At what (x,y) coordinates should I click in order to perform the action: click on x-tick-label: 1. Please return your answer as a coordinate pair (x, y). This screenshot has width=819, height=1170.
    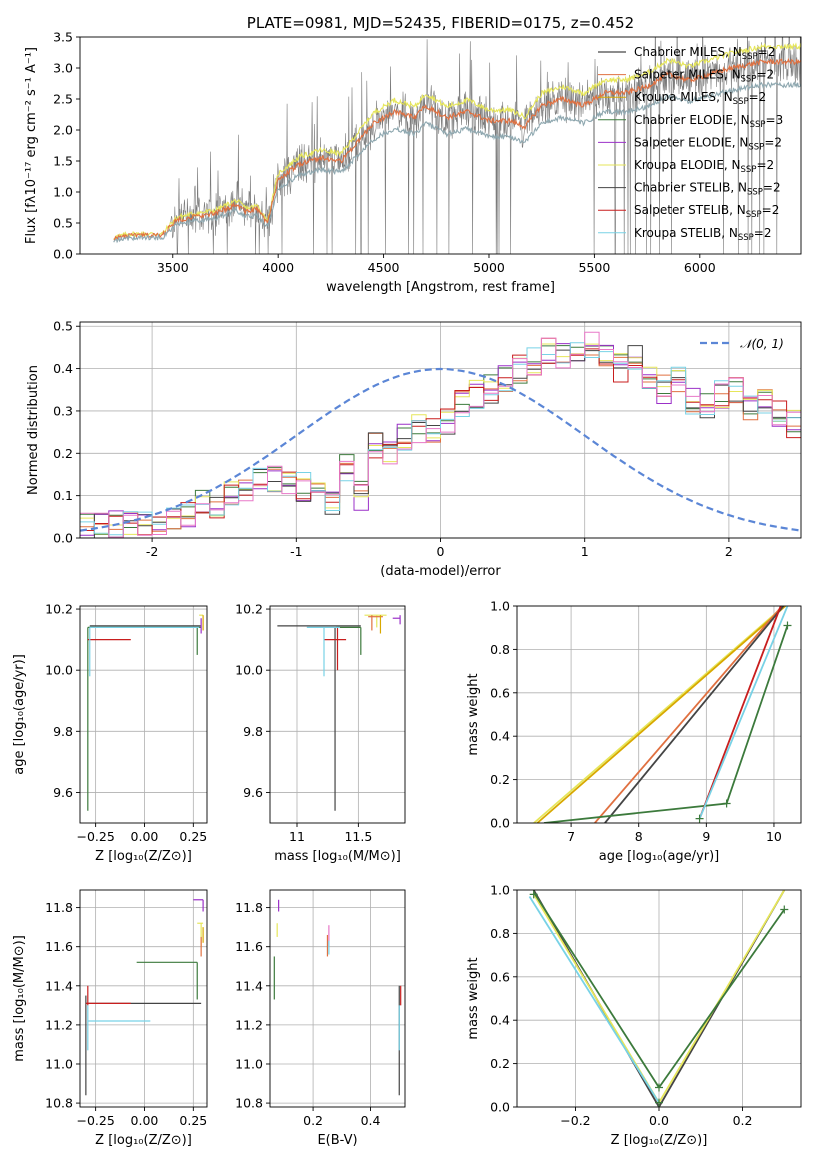
    Looking at the image, I should click on (585, 551).